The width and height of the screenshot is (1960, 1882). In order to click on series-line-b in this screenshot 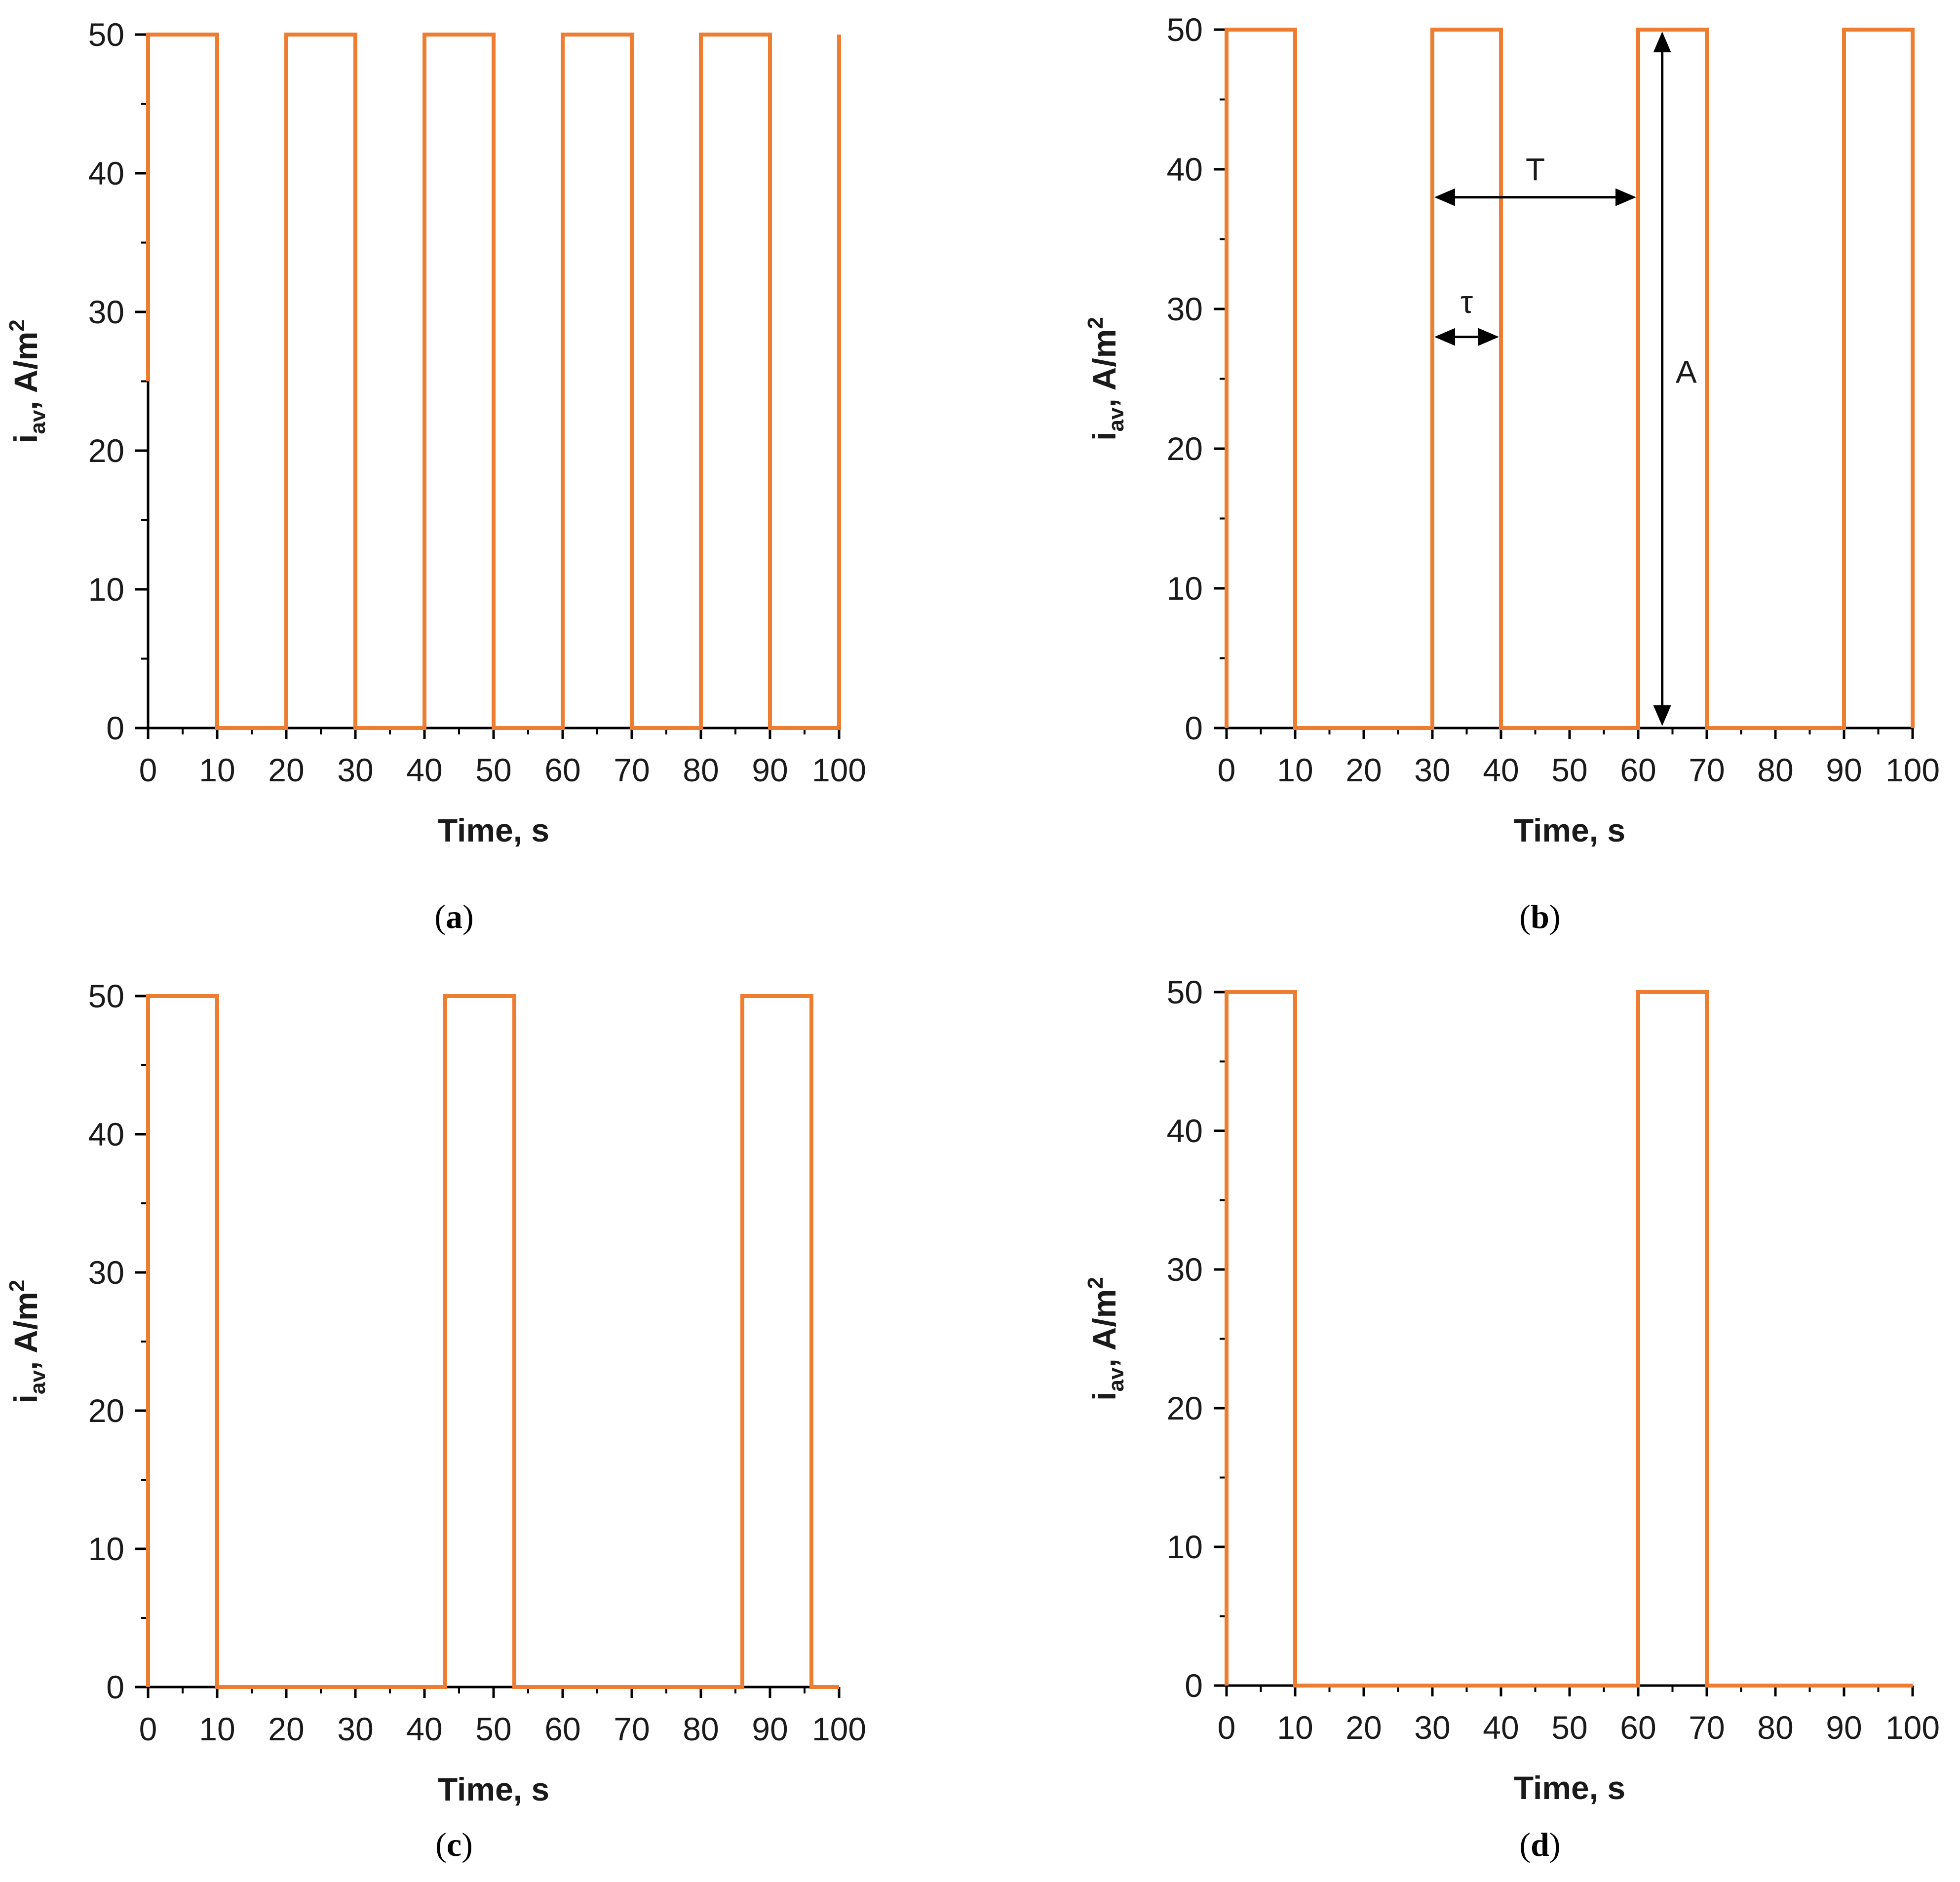, I will do `click(1570, 379)`.